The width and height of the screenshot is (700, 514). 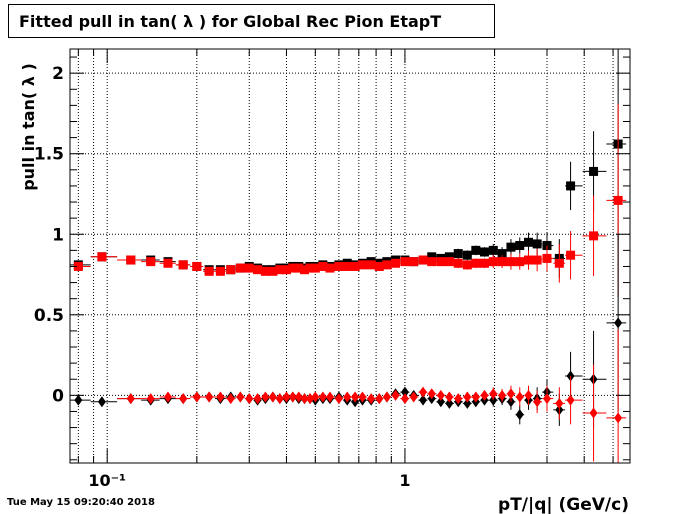 What do you see at coordinates (49, 155) in the screenshot?
I see `y-tick-label: 1.5` at bounding box center [49, 155].